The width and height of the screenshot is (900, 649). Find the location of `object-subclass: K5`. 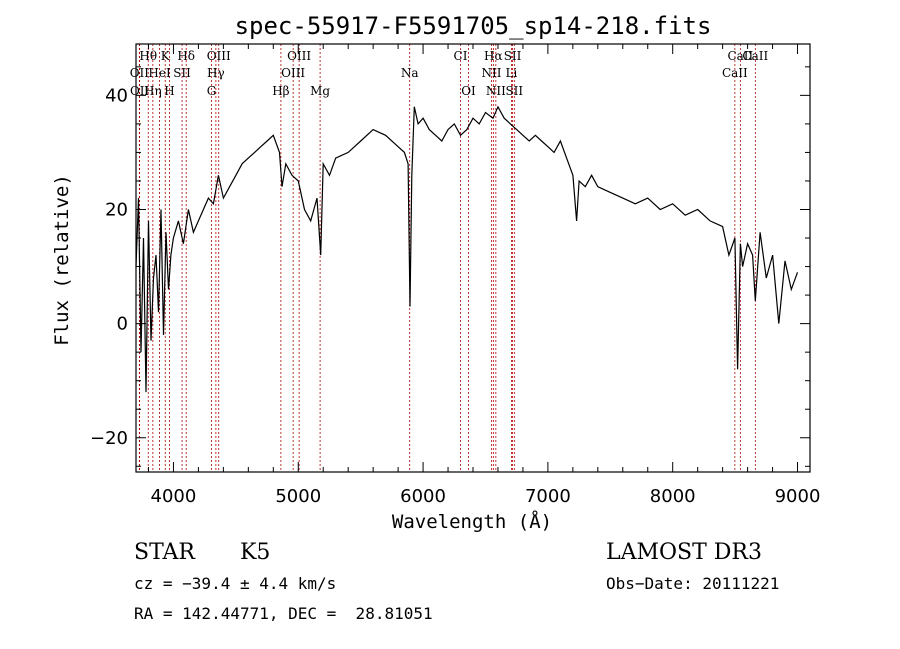

object-subclass: K5 is located at coordinates (255, 552).